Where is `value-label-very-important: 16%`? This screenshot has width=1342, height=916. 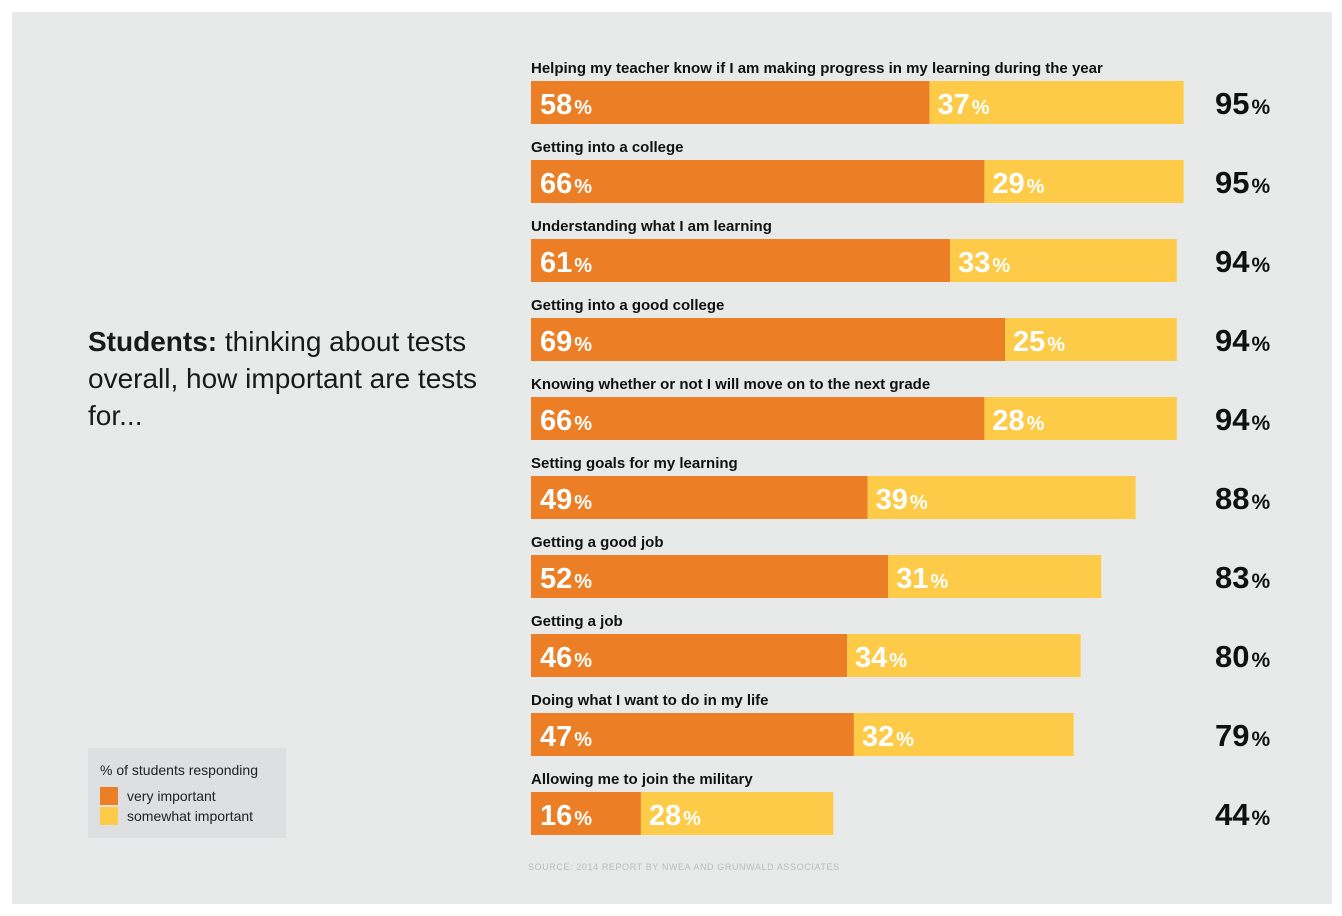 value-label-very-important: 16% is located at coordinates (566, 816).